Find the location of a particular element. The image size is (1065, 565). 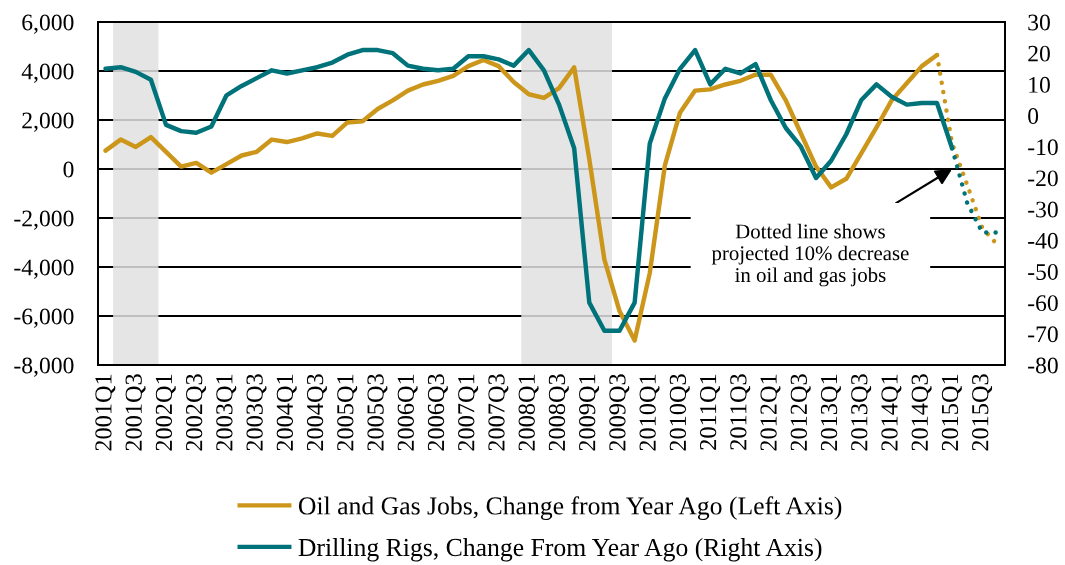

x-tick-label: 2005Q3 is located at coordinates (377, 412).